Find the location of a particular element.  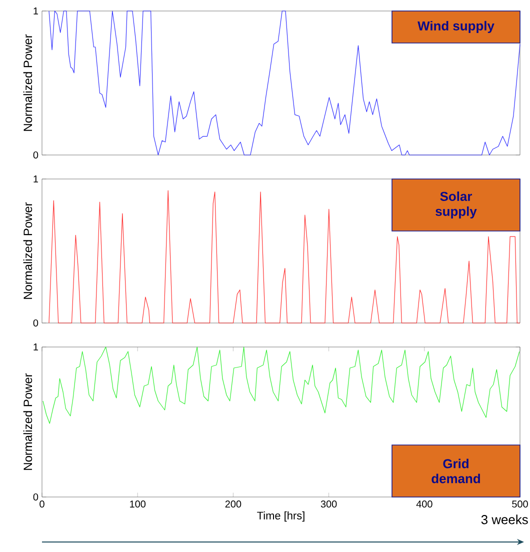

annotation: Solar supply is located at coordinates (456, 205).